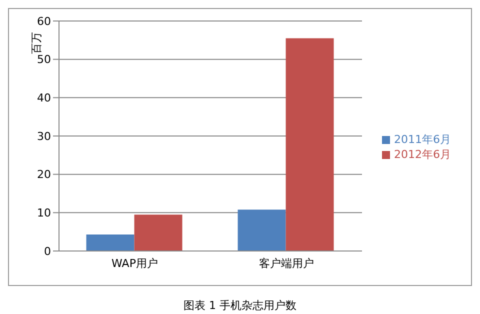 This screenshot has width=480, height=314. I want to click on text: 图表 1 手机杂志用户数, so click(240, 305).